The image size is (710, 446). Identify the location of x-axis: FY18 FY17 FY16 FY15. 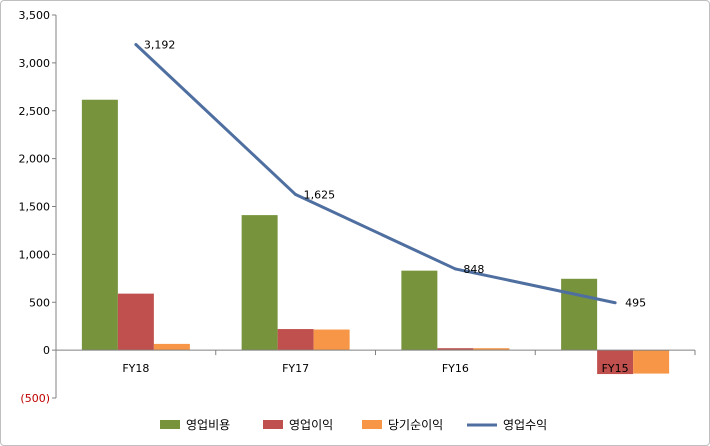
(375, 362).